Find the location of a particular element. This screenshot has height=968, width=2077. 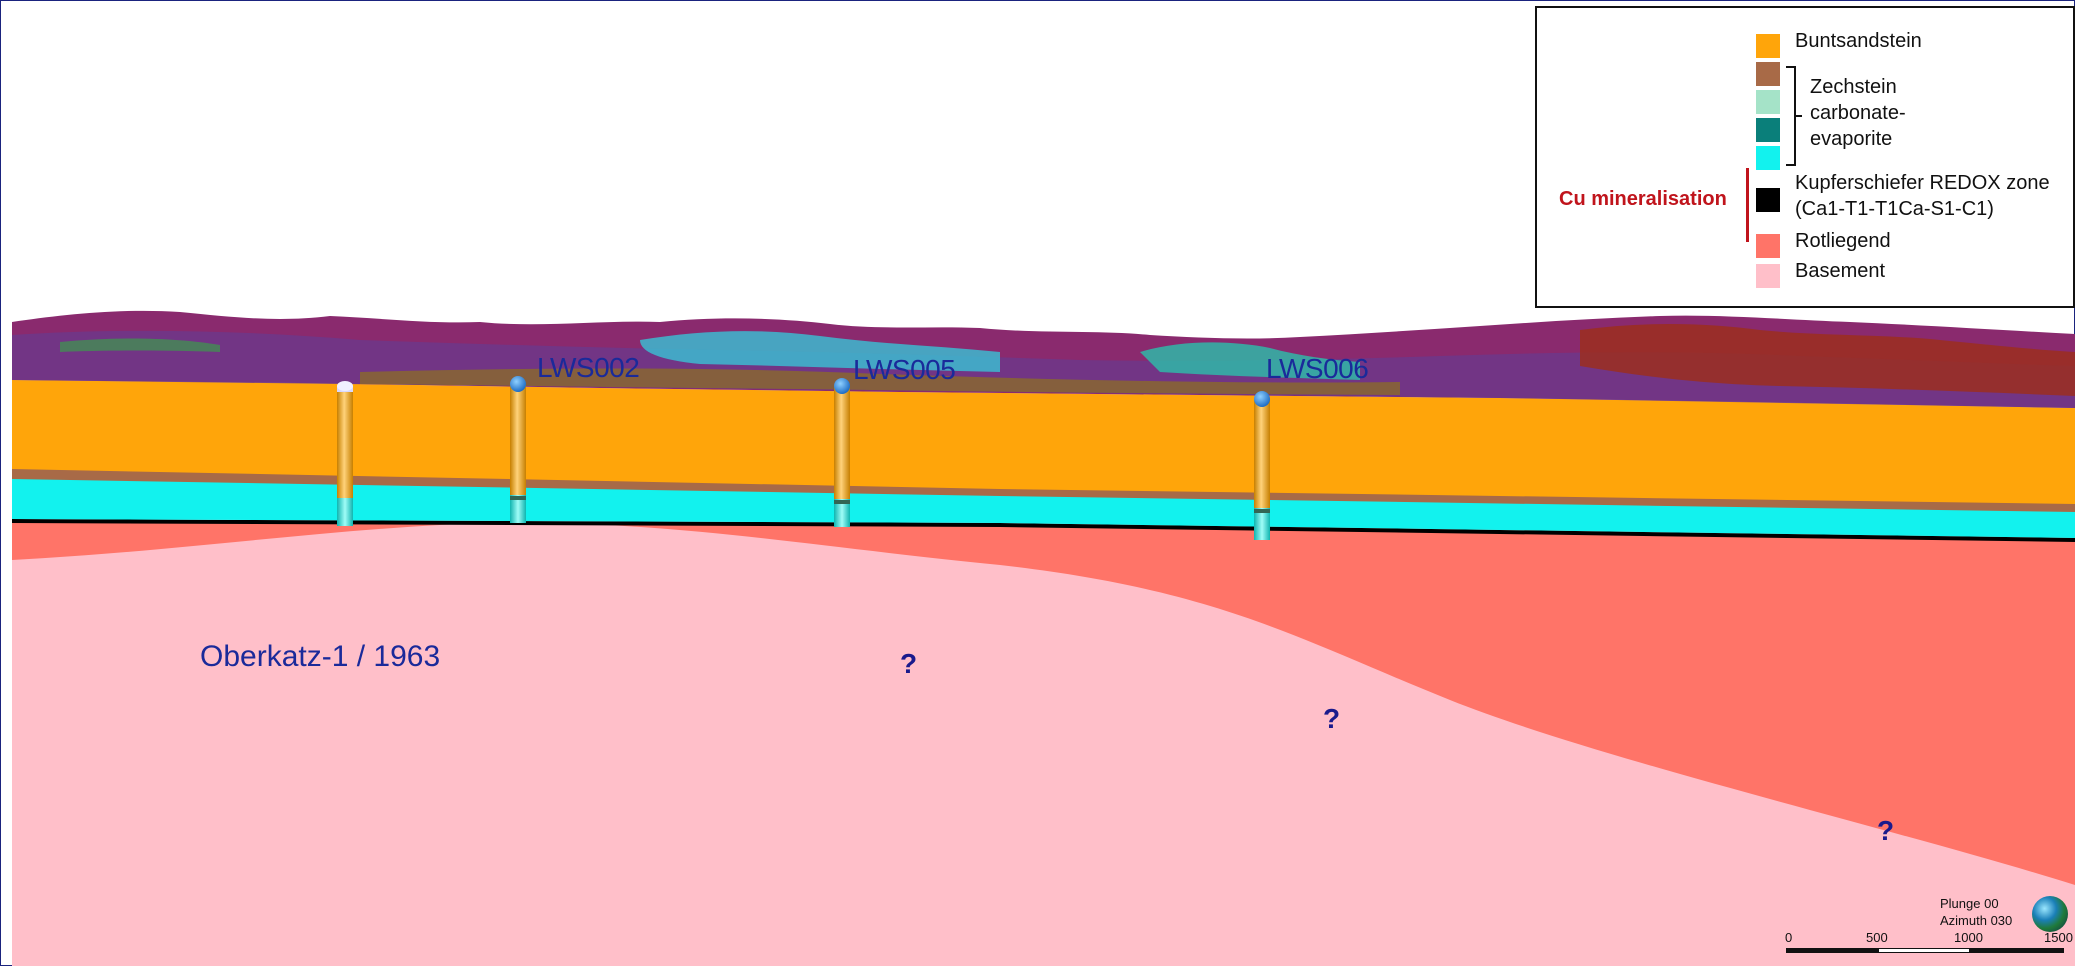

legend-swatch-zechstein-brown is located at coordinates (1768, 74).